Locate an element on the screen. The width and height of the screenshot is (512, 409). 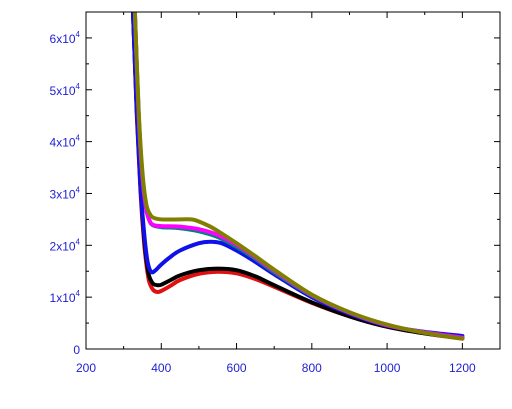
x-tick-label: 400 is located at coordinates (161, 368).